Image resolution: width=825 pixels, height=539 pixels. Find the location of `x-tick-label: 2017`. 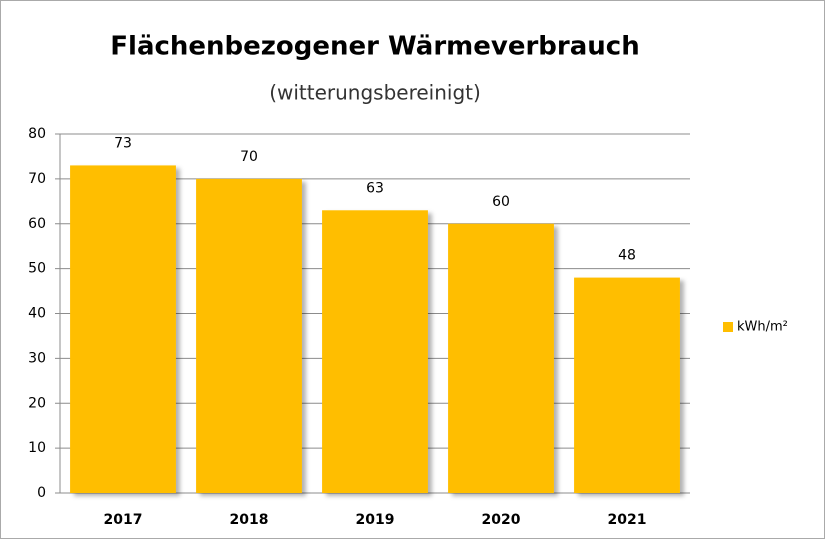

x-tick-label: 2017 is located at coordinates (123, 520).